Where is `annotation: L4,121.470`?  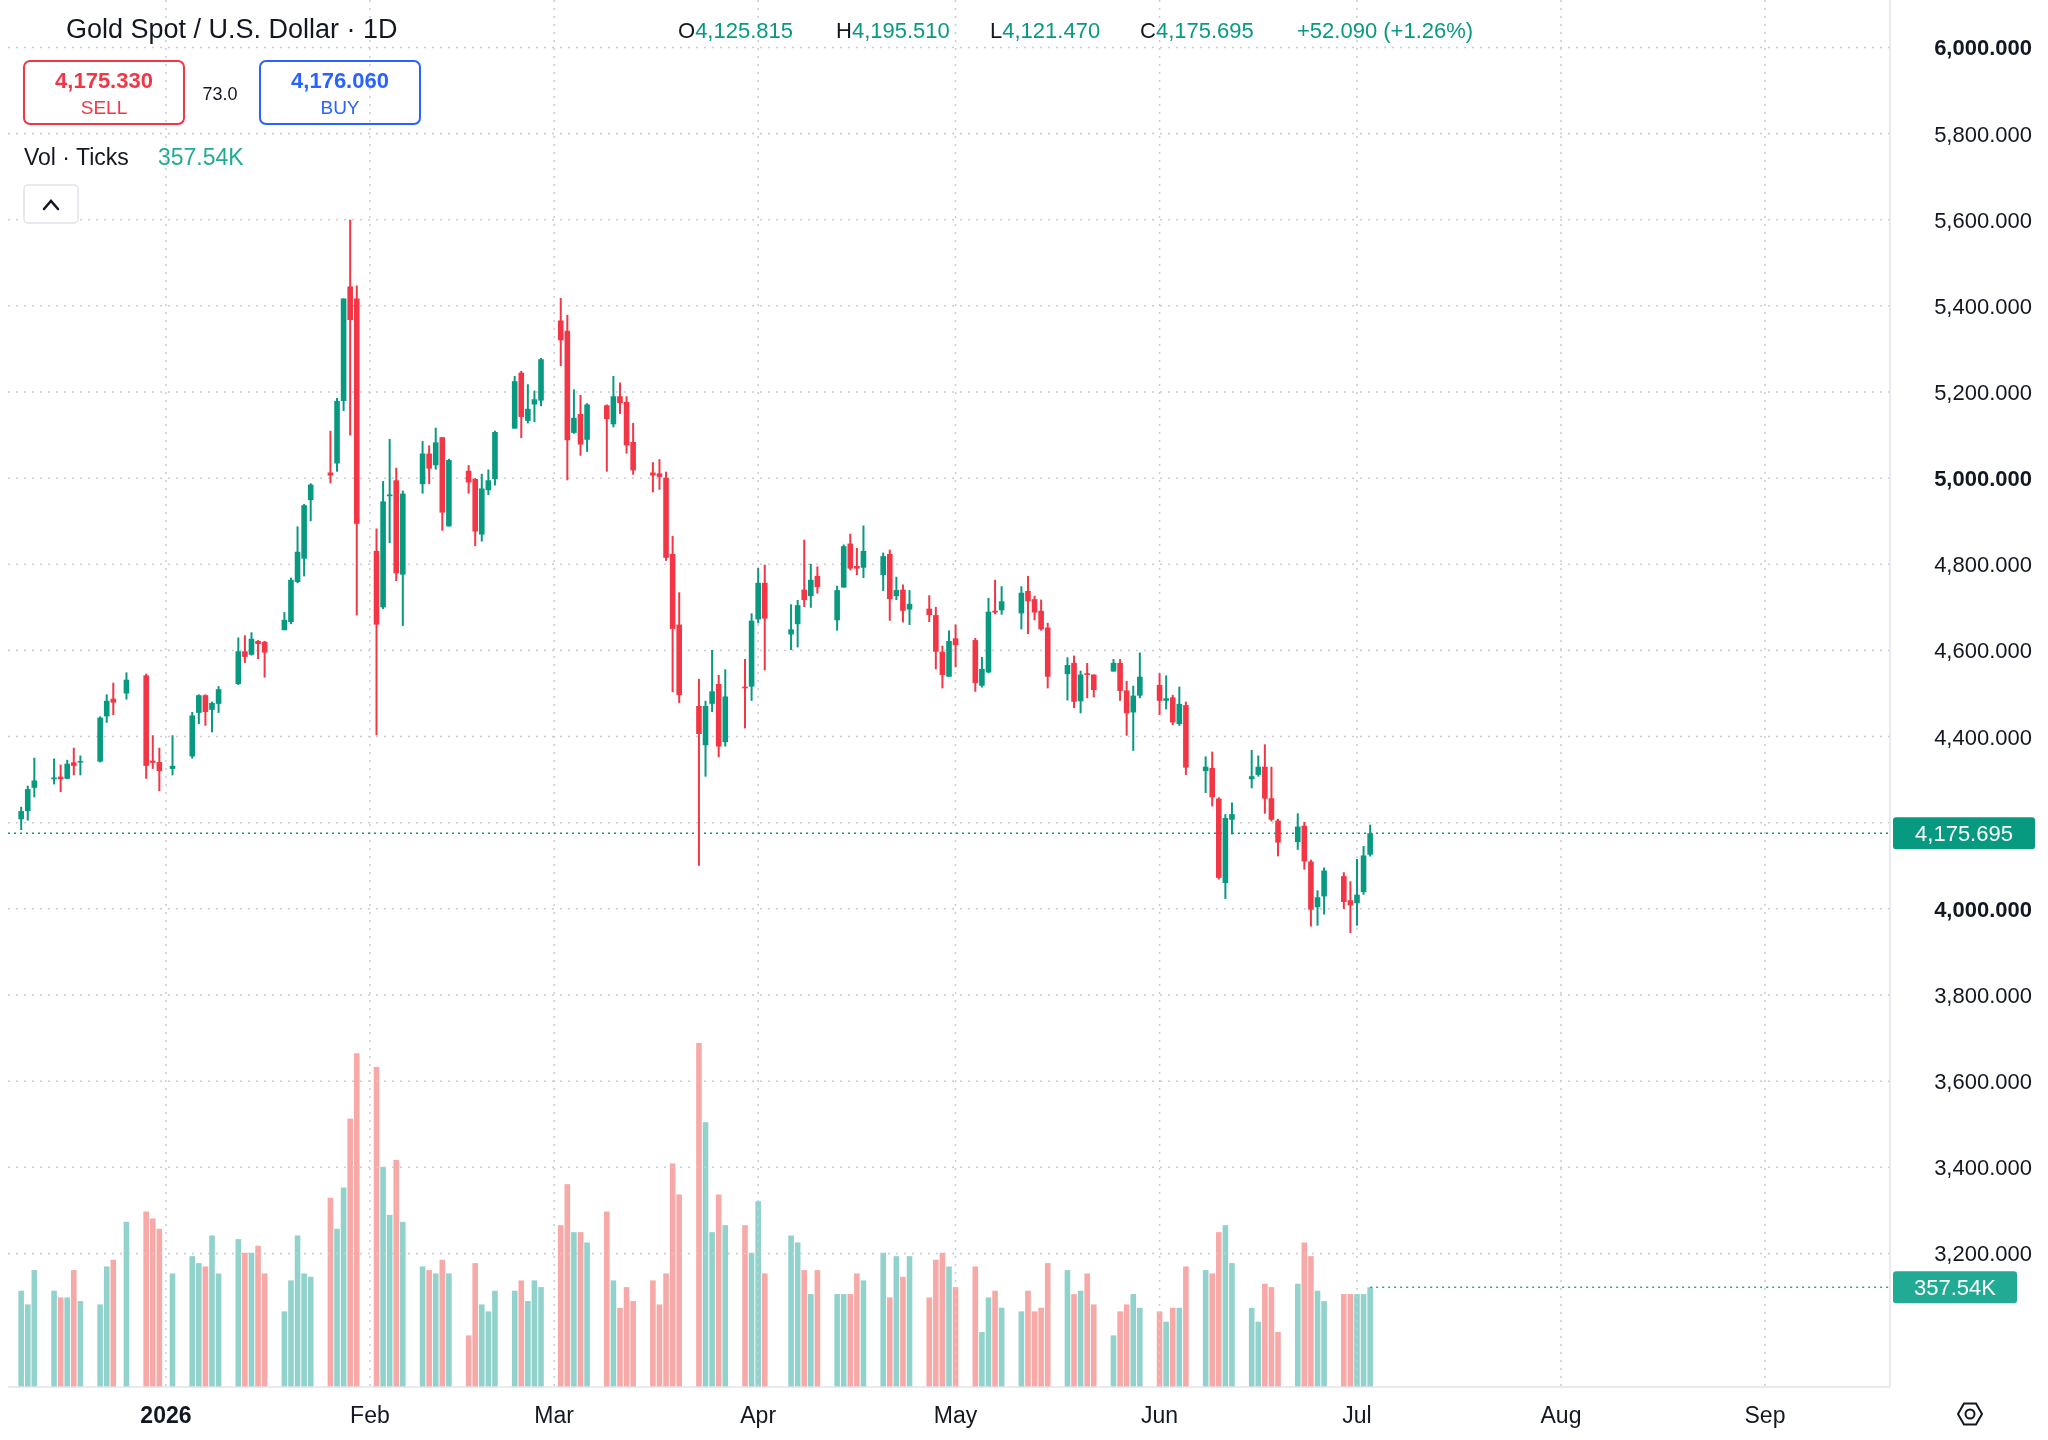
annotation: L4,121.470 is located at coordinates (1045, 30).